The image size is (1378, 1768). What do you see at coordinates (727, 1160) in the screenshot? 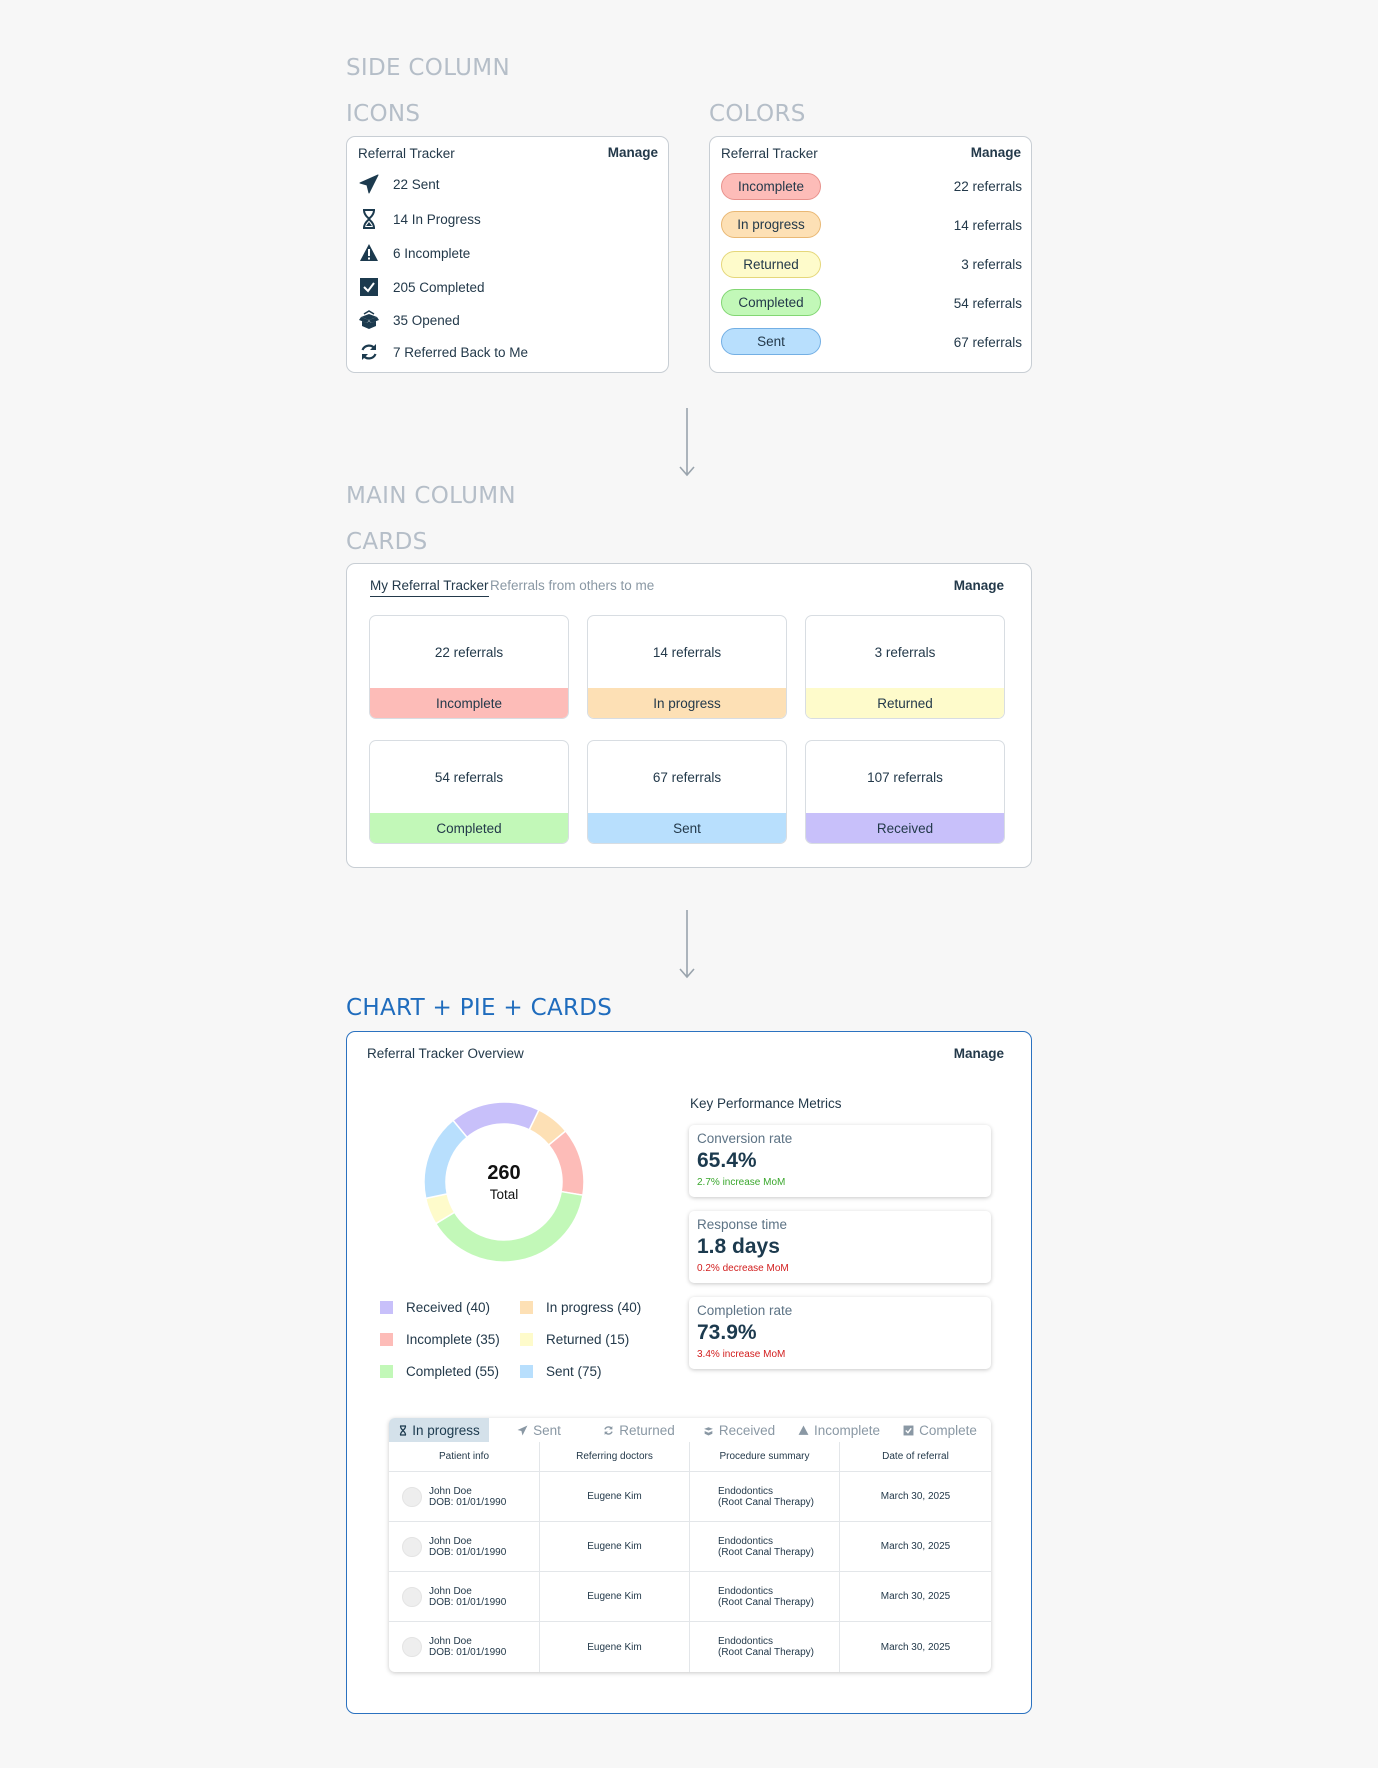
I see `kpi-value: 65.4%` at bounding box center [727, 1160].